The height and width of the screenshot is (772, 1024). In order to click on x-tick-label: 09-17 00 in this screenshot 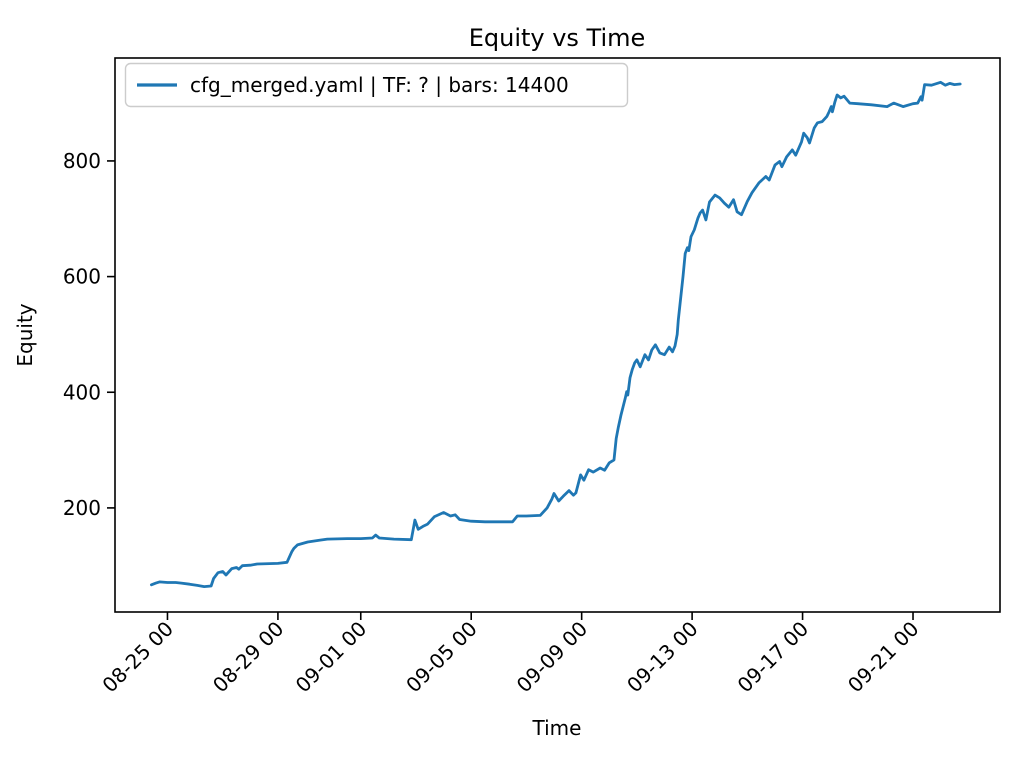, I will do `click(773, 657)`.